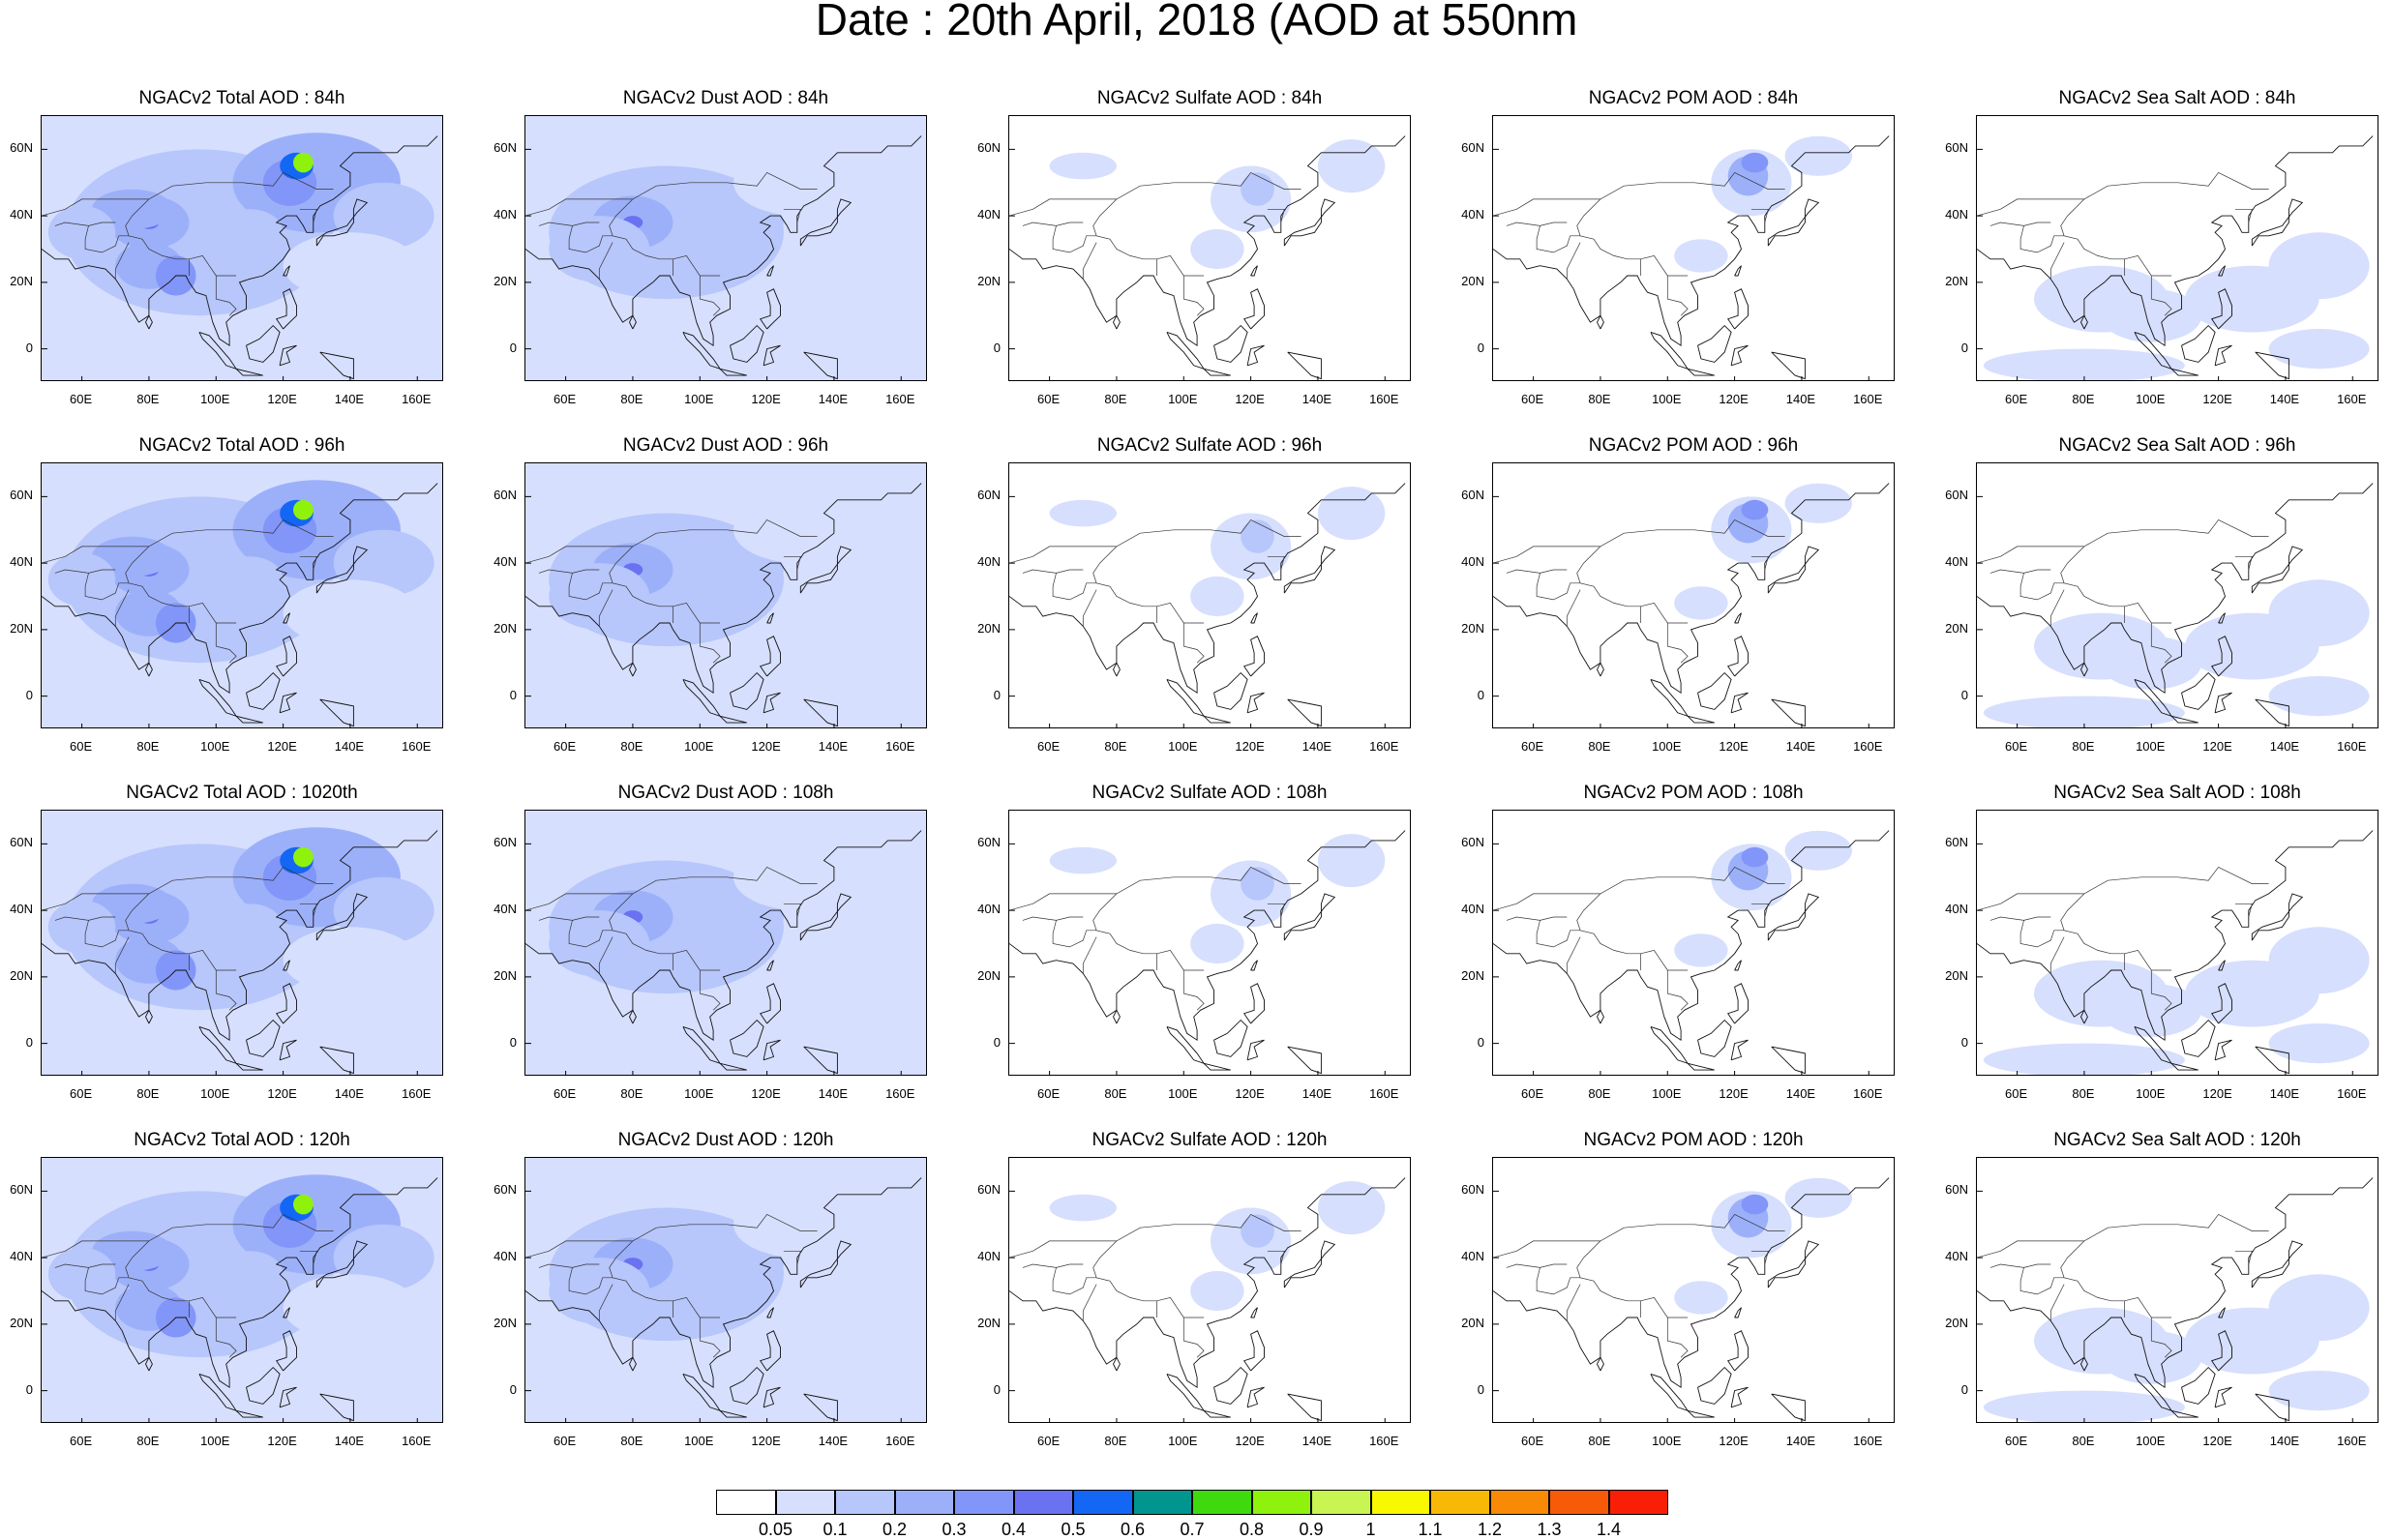 The height and width of the screenshot is (1540, 2393). I want to click on colorbar-label: 0.8, so click(1252, 1529).